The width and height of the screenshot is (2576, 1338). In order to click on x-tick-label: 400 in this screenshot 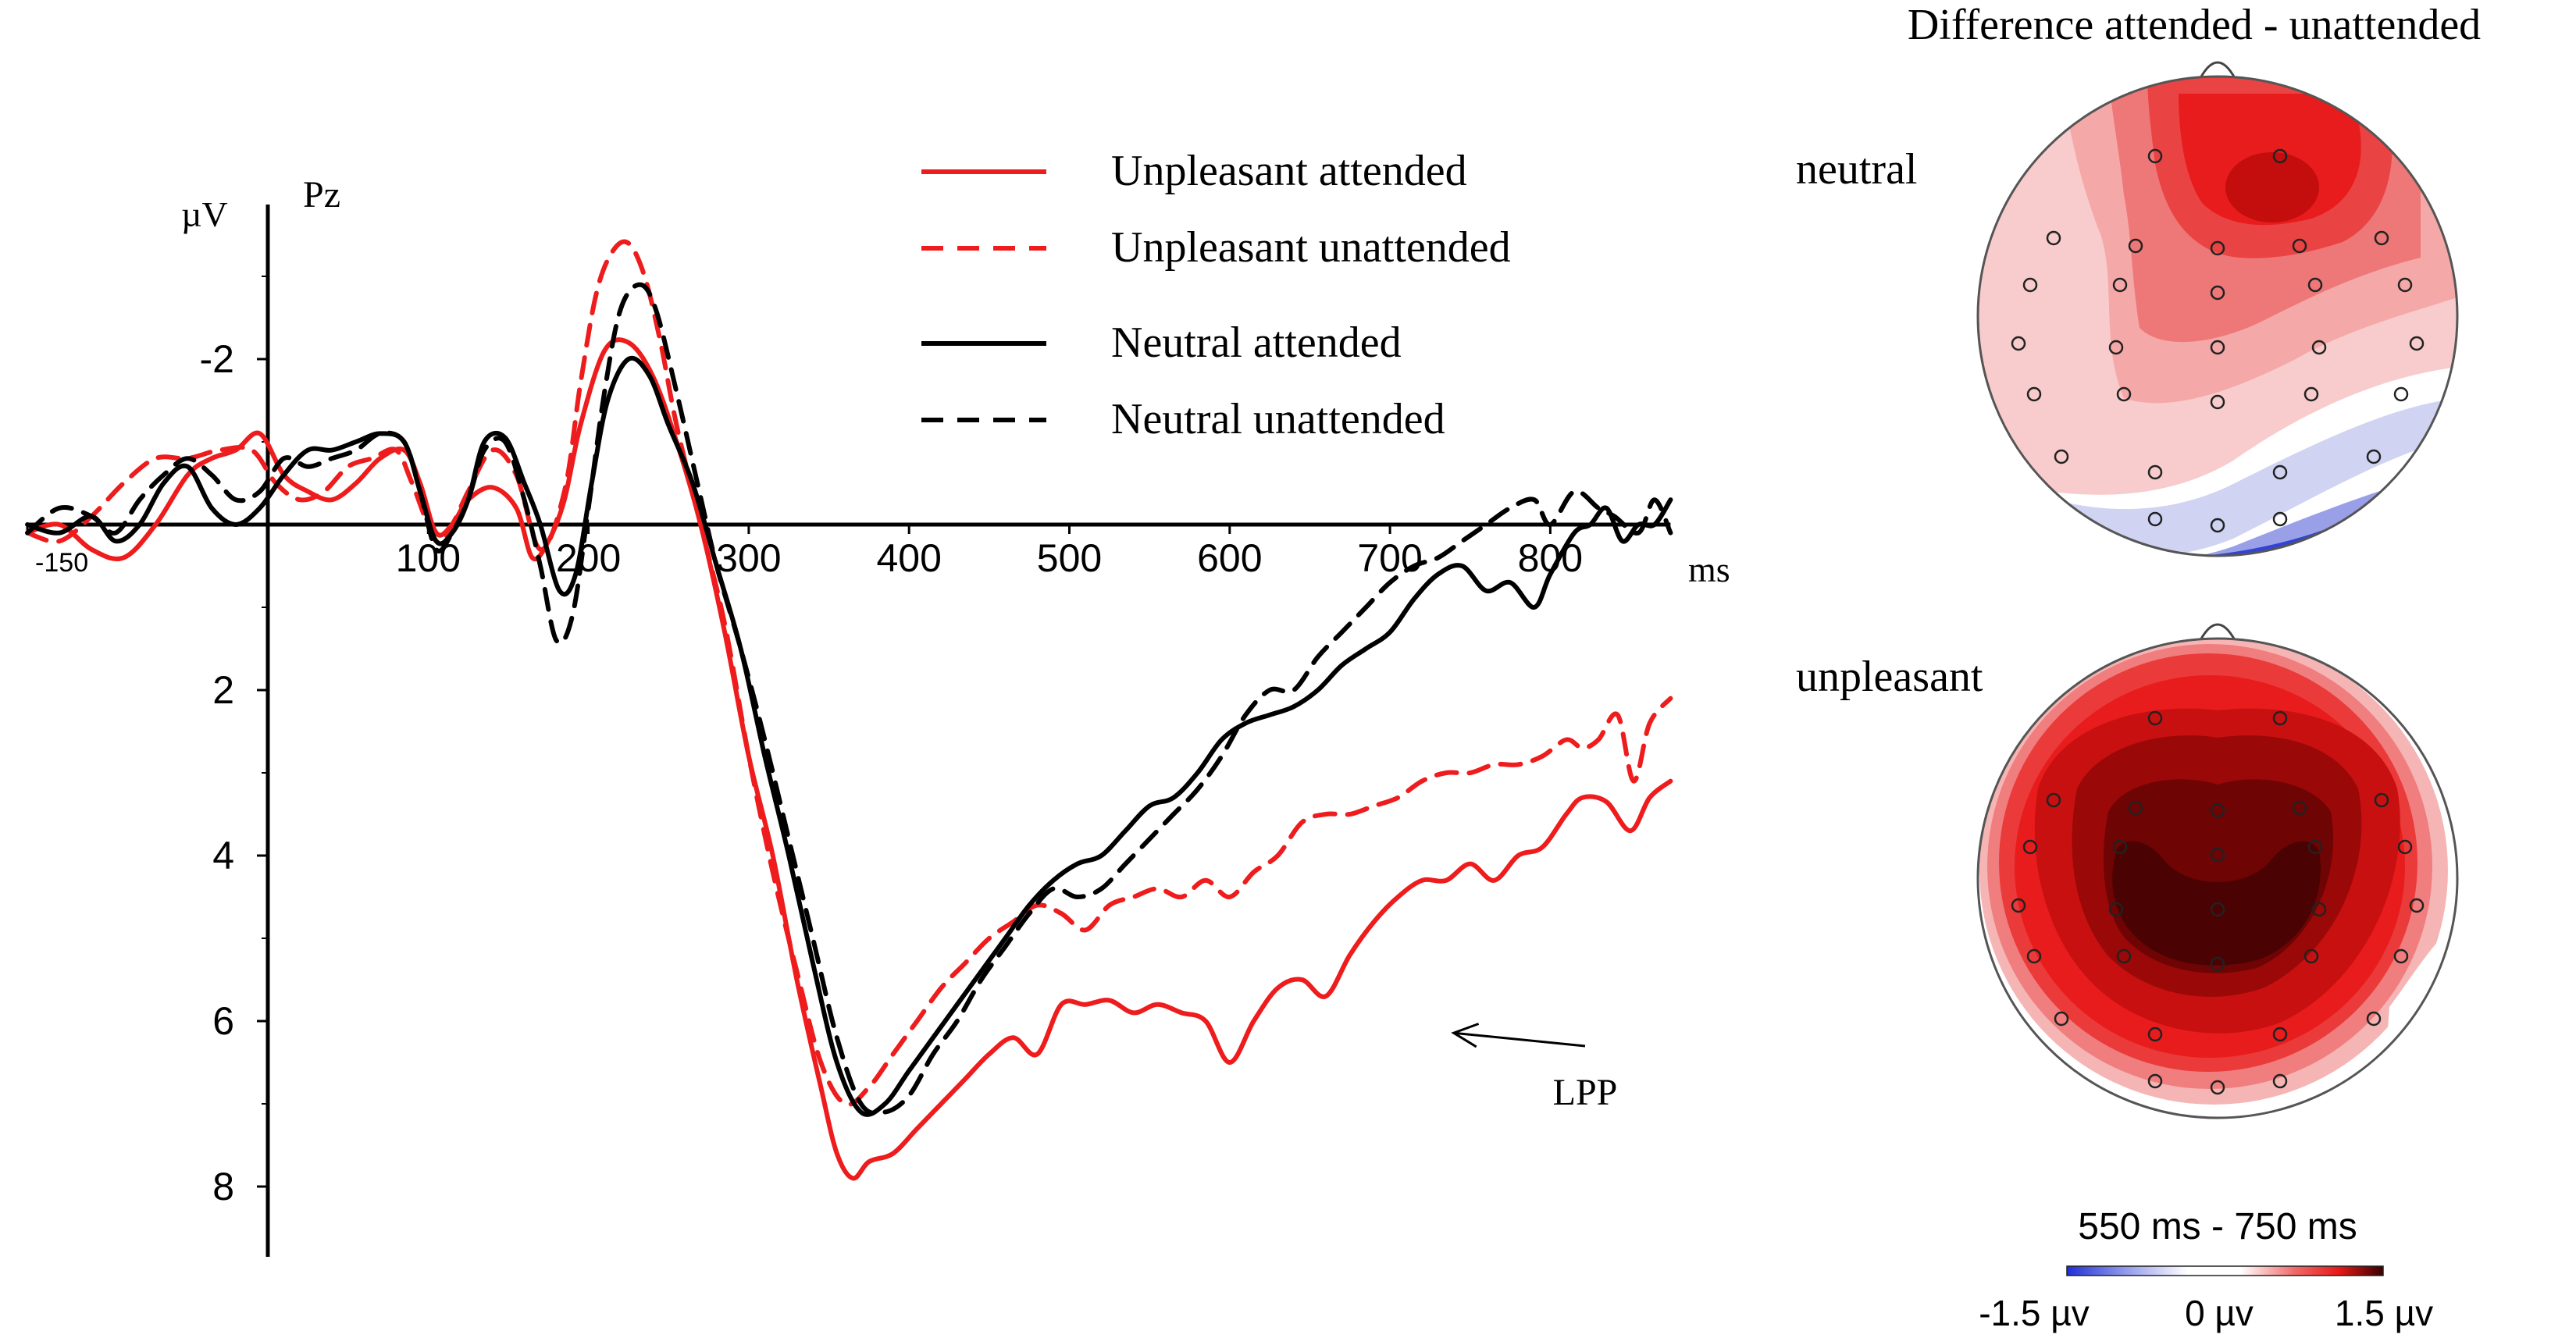, I will do `click(908, 558)`.